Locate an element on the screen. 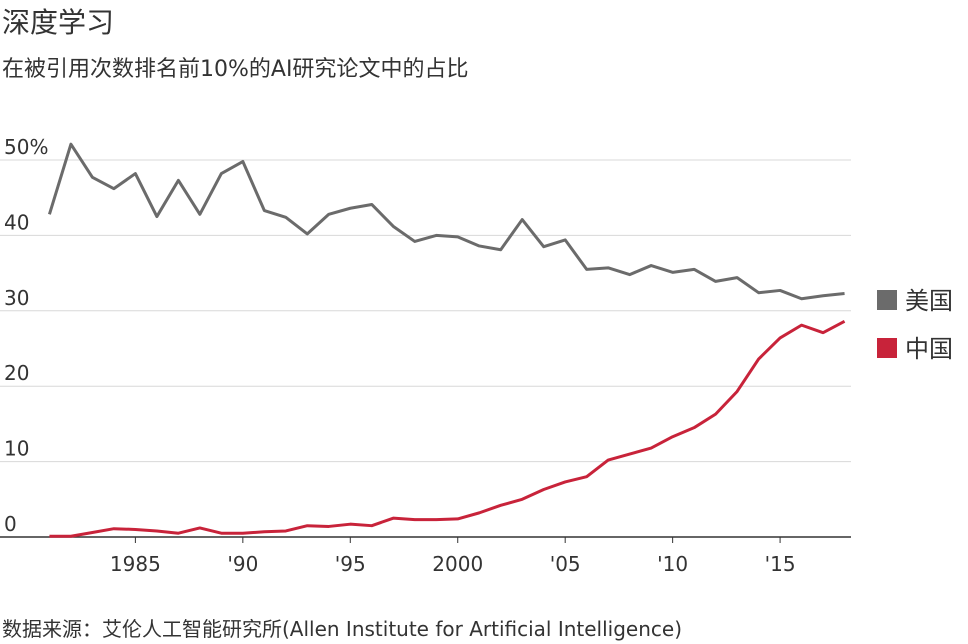 The image size is (968, 644). x-tick-label: '95 is located at coordinates (350, 564).